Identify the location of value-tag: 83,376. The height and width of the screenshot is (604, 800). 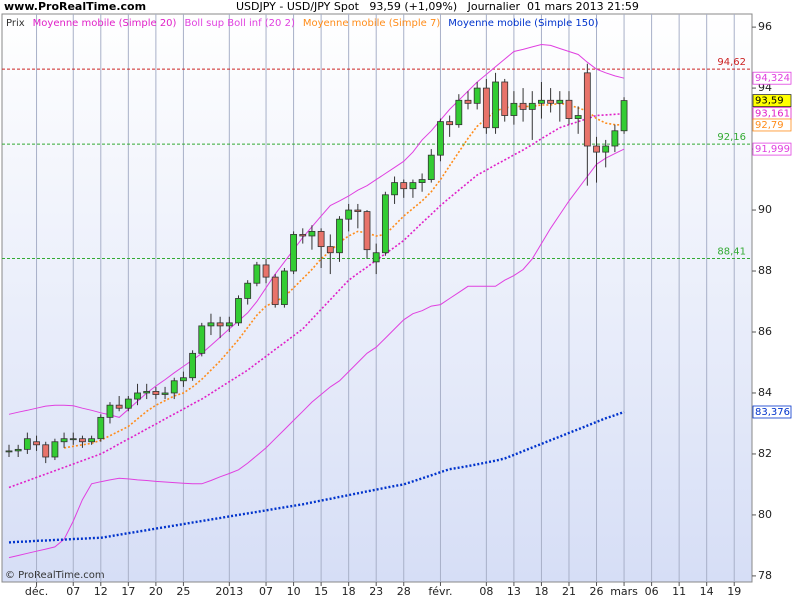
(772, 412).